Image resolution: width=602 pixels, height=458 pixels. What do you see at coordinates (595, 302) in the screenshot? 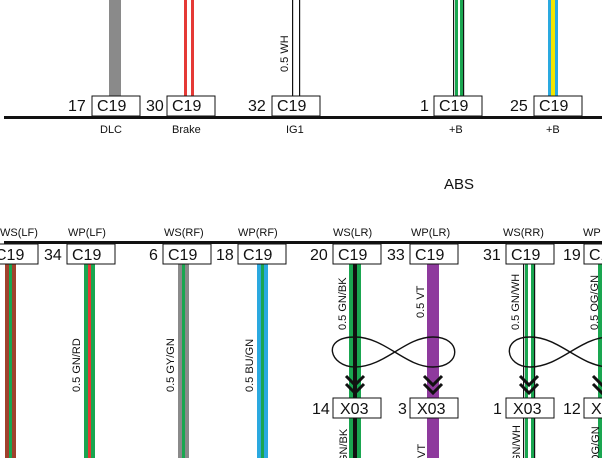
I see `wire-label-wp-rr: 0.5 OG/GN` at bounding box center [595, 302].